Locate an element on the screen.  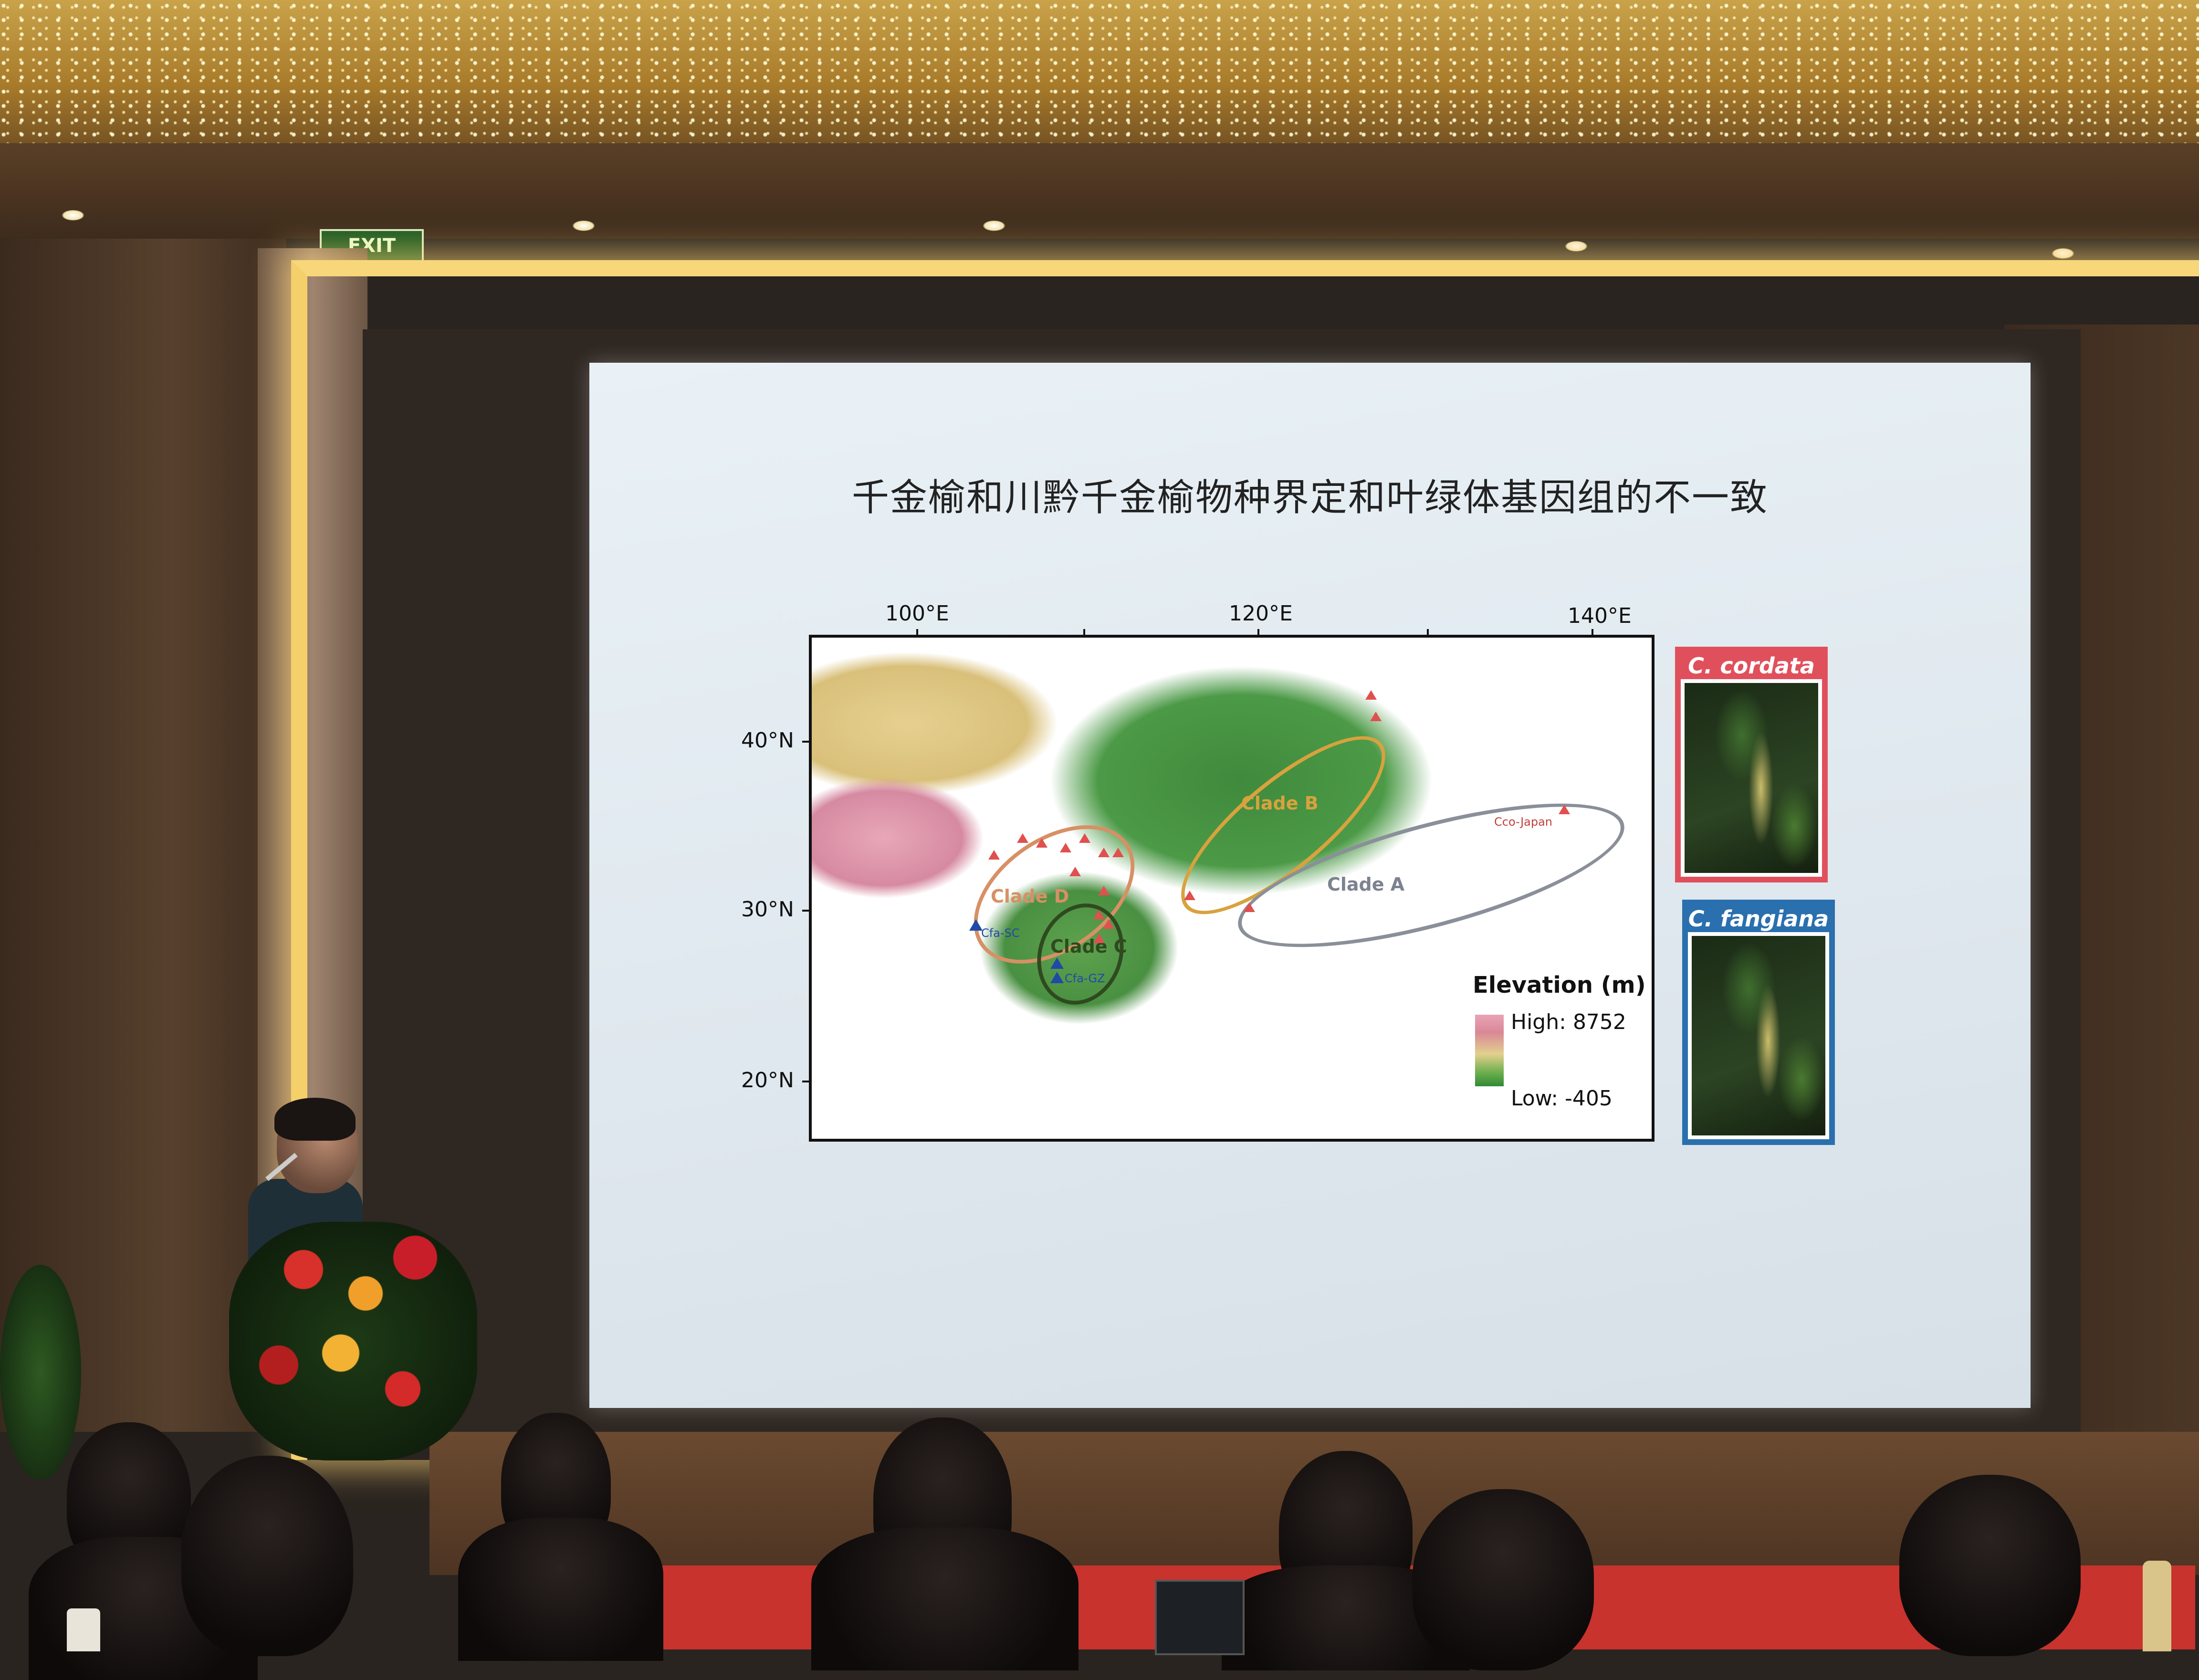
podium-flower-arrangement is located at coordinates (353, 1341).